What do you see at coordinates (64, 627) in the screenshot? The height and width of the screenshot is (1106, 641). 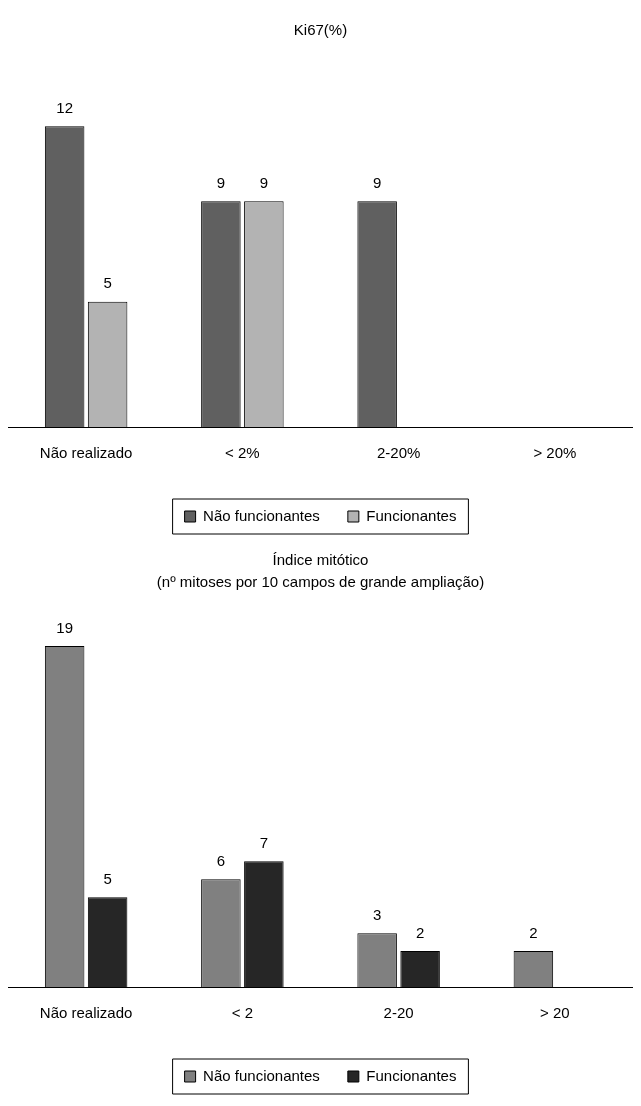 I see `data-label: 19` at bounding box center [64, 627].